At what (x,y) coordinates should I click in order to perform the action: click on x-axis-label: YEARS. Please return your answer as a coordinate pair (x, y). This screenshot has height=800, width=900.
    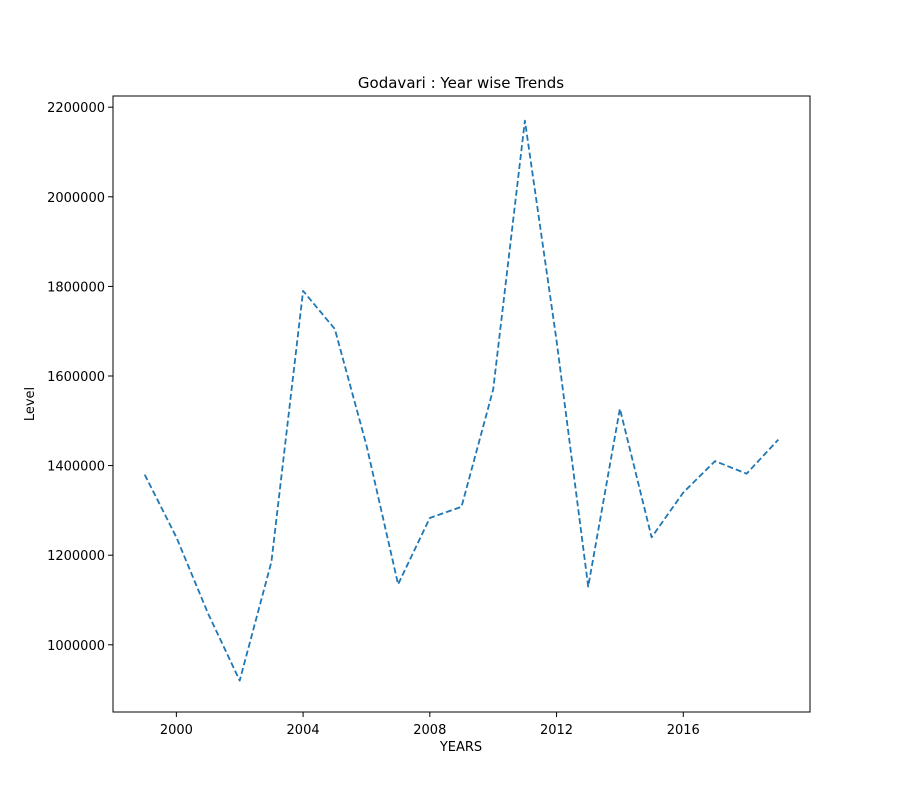
    Looking at the image, I should click on (460, 747).